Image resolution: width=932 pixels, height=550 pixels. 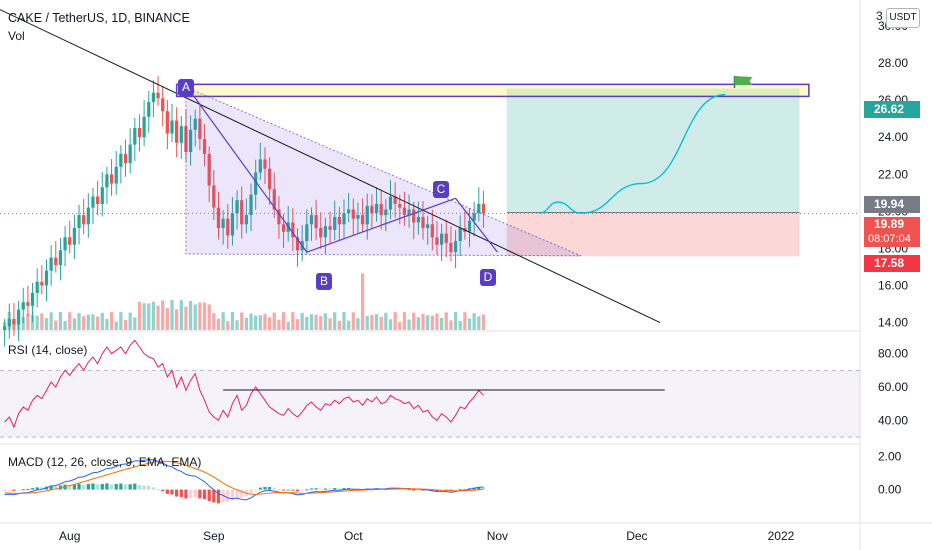 I want to click on time-tick-label: Sep, so click(x=214, y=536).